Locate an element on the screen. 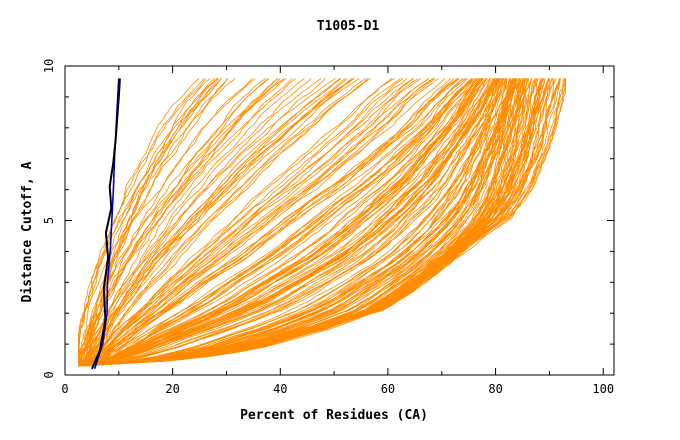 This screenshot has height=440, width=680. y-tick-label: 10 is located at coordinates (49, 66).